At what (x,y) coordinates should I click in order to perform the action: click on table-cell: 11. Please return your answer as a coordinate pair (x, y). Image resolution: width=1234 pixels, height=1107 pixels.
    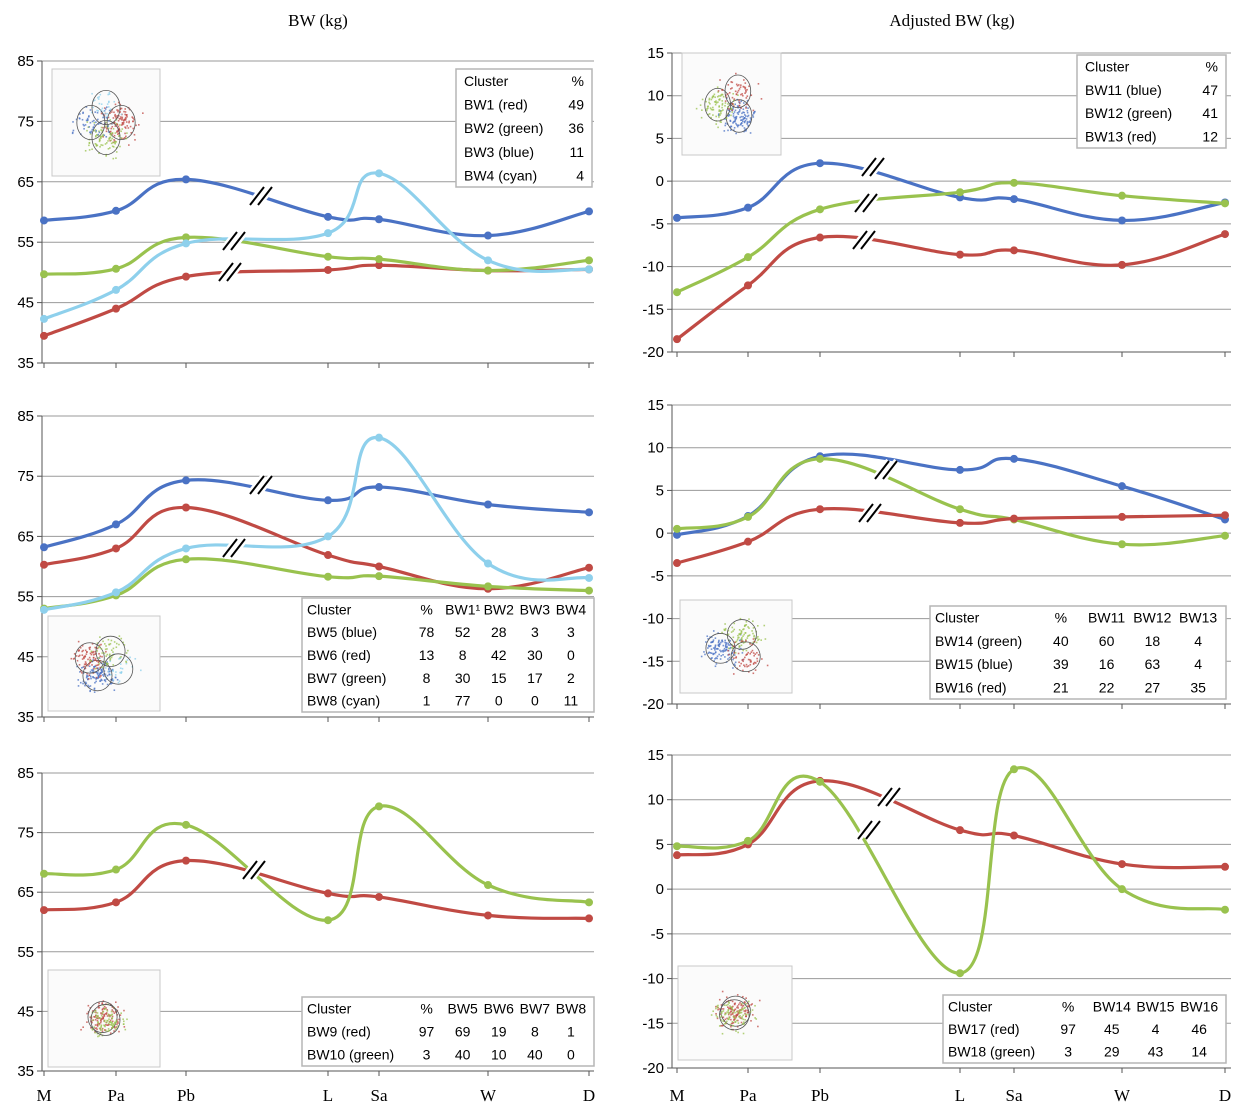
    Looking at the image, I should click on (571, 701).